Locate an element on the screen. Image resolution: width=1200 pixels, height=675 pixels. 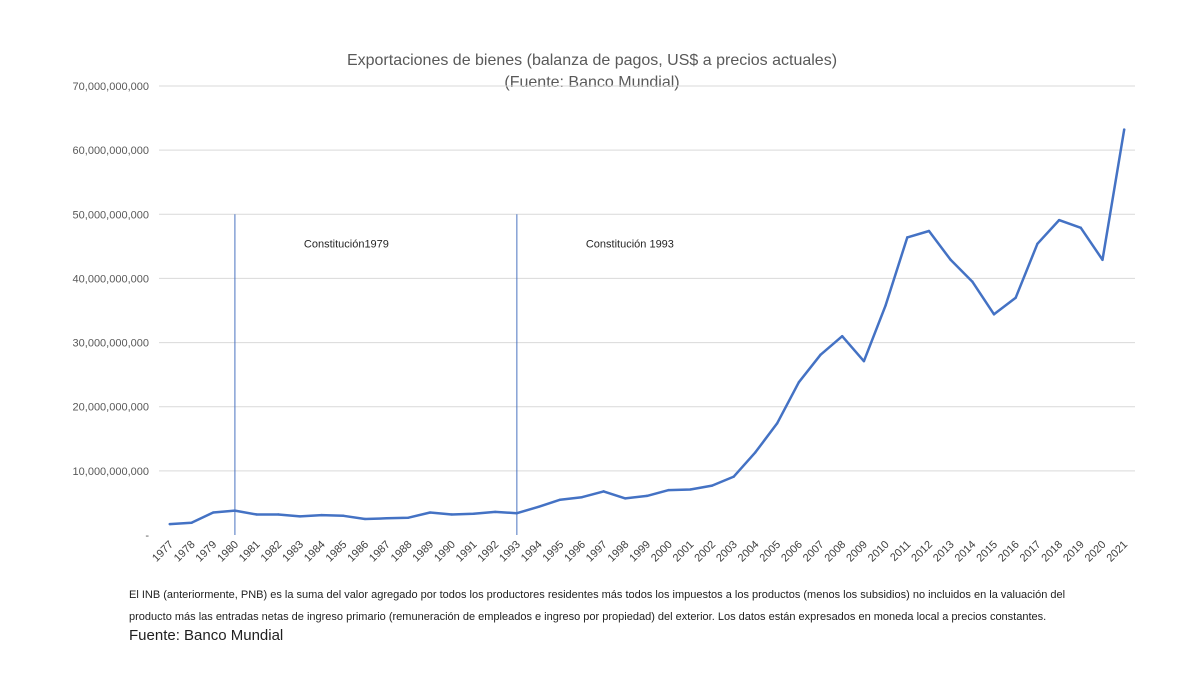
y-tick-label: 50,000,000,000 is located at coordinates (111, 215).